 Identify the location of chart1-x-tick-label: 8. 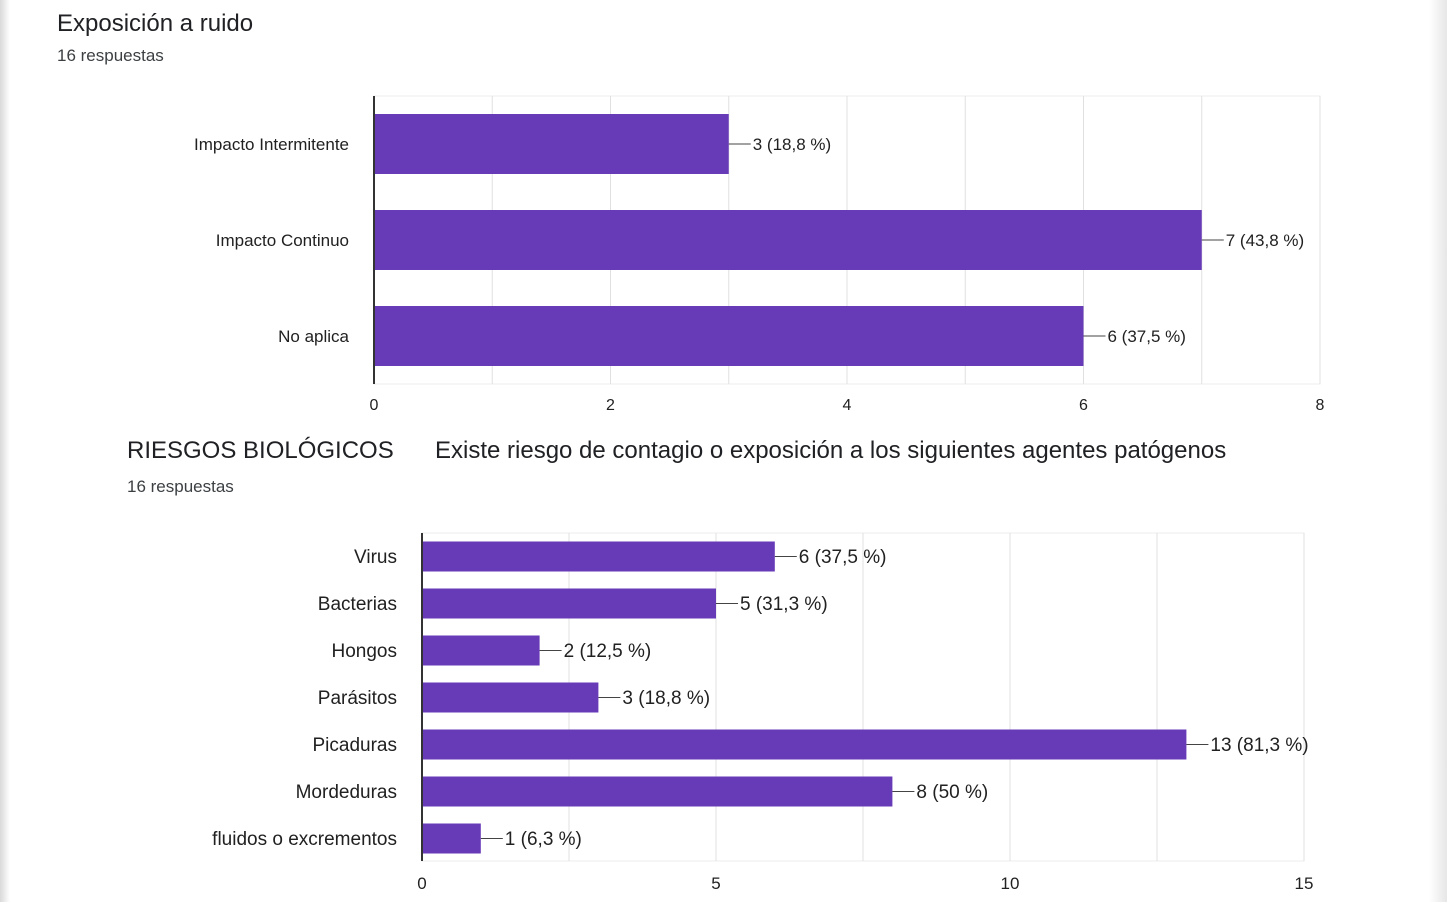
(1320, 405).